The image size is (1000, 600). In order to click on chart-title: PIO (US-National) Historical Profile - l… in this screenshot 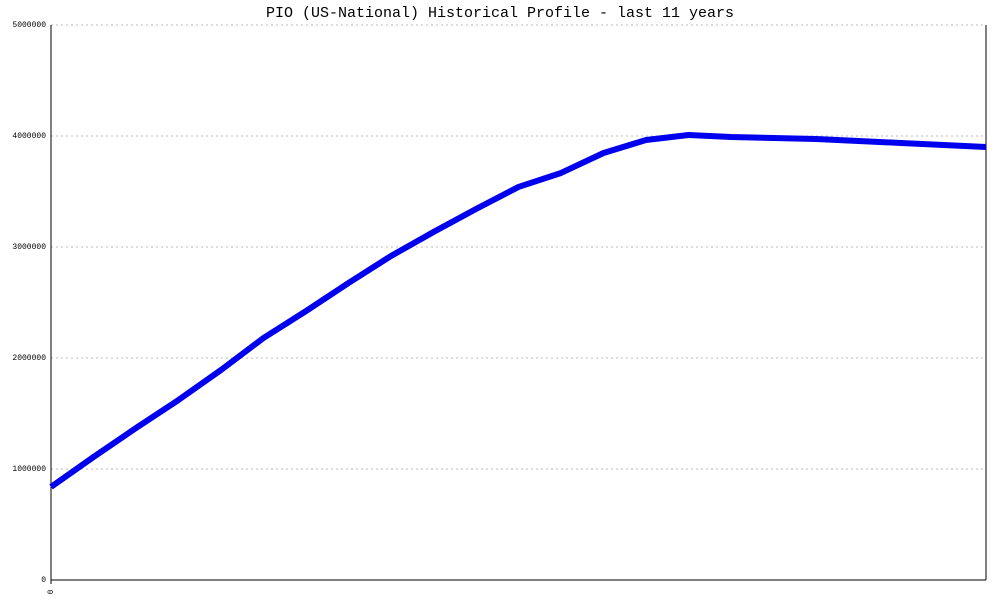, I will do `click(500, 13)`.